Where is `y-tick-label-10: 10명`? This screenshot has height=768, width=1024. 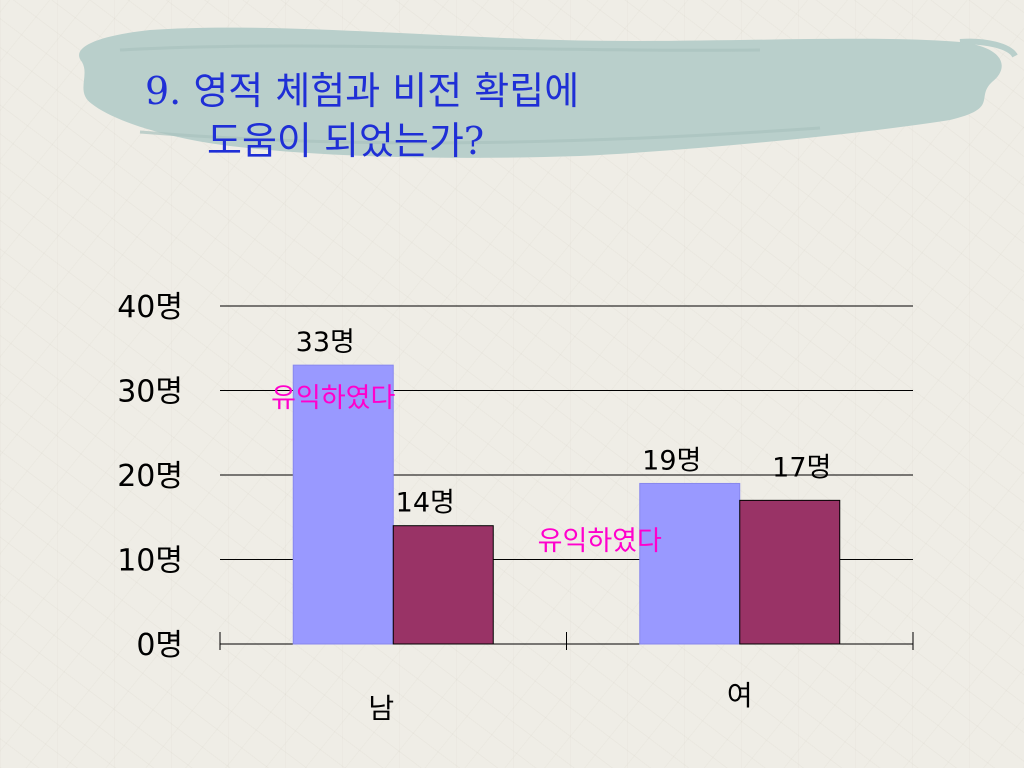
y-tick-label-10: 10명 is located at coordinates (150, 561).